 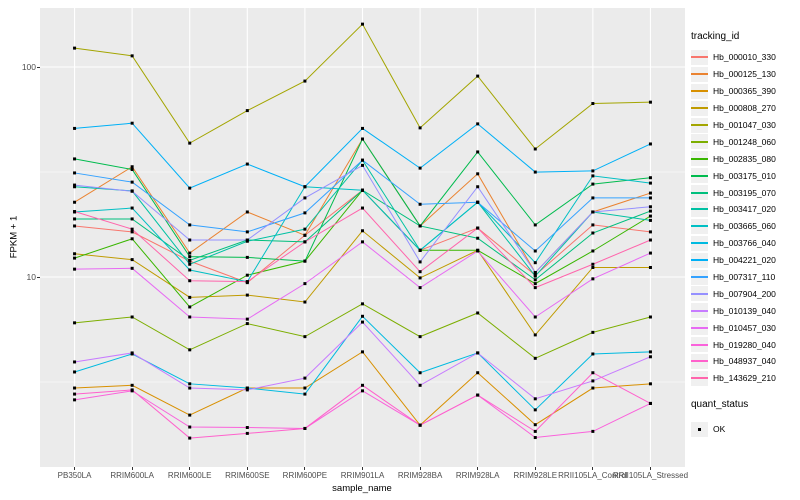 What do you see at coordinates (733, 226) in the screenshot?
I see `legend-item: Hb_003665_060` at bounding box center [733, 226].